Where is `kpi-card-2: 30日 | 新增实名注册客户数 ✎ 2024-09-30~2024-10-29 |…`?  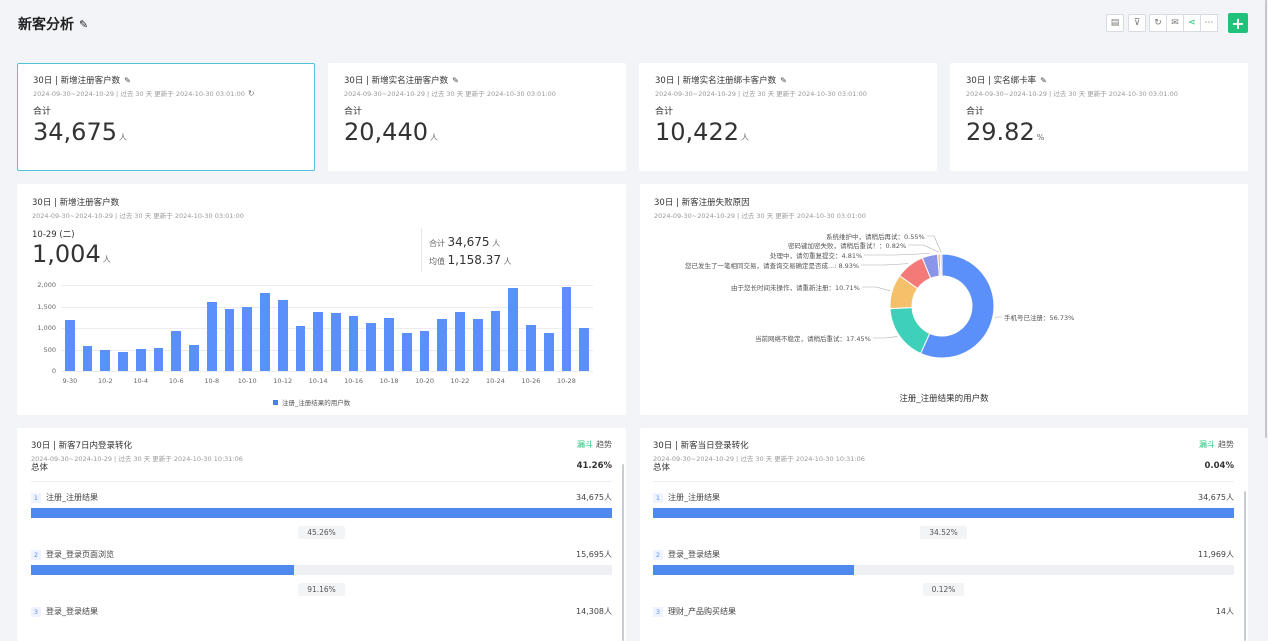 kpi-card-2: 30日 | 新增实名注册客户数 ✎ 2024-09-30~2024-10-29 |… is located at coordinates (477, 117).